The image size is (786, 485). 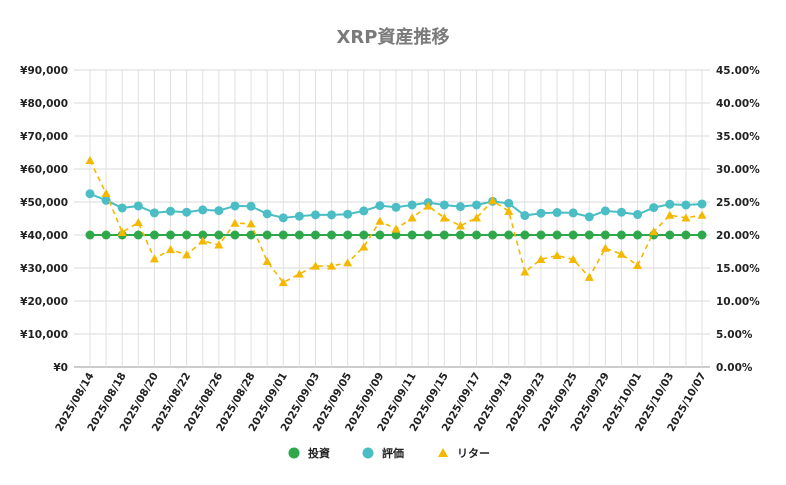 I want to click on legend-item-2: リター, so click(x=464, y=453).